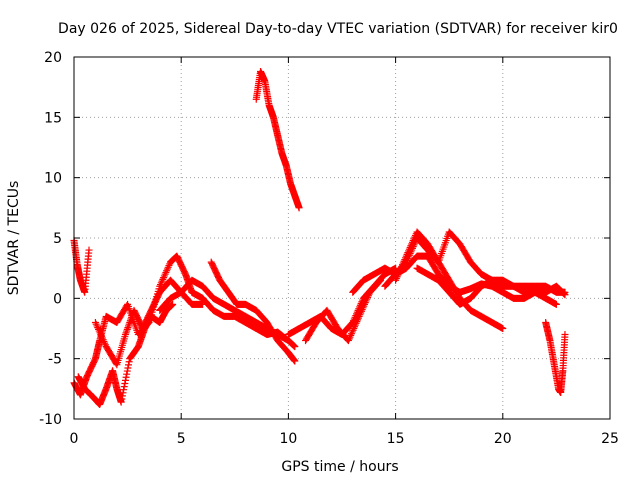 Image resolution: width=640 pixels, height=480 pixels. I want to click on x-tick-label: 15, so click(396, 439).